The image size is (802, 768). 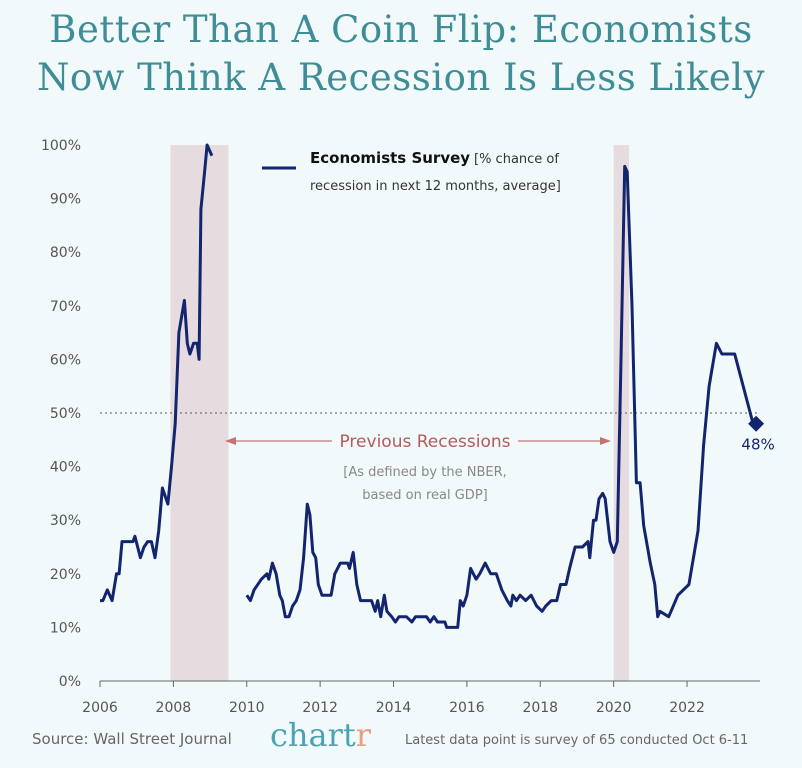 I want to click on x-tick-label: 2022, so click(x=687, y=708).